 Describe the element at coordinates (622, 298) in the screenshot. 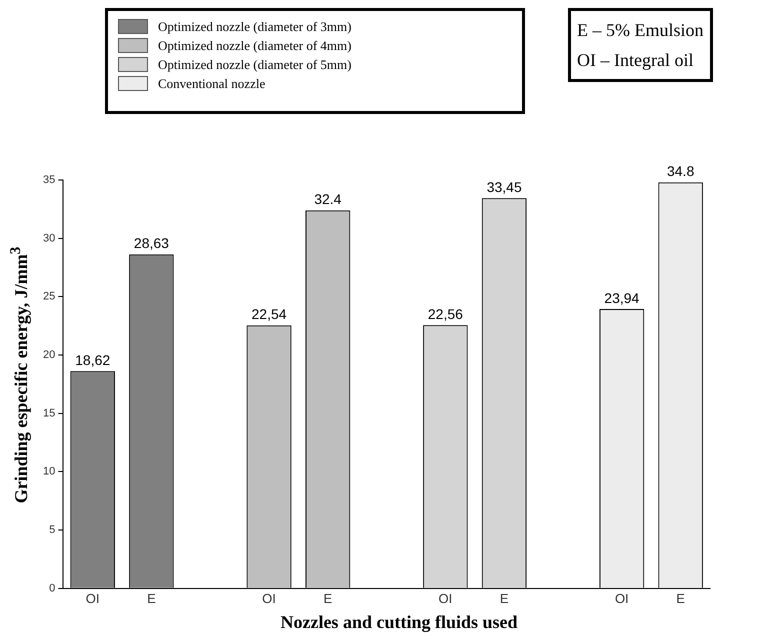

I see `data-label: 23,94` at that location.